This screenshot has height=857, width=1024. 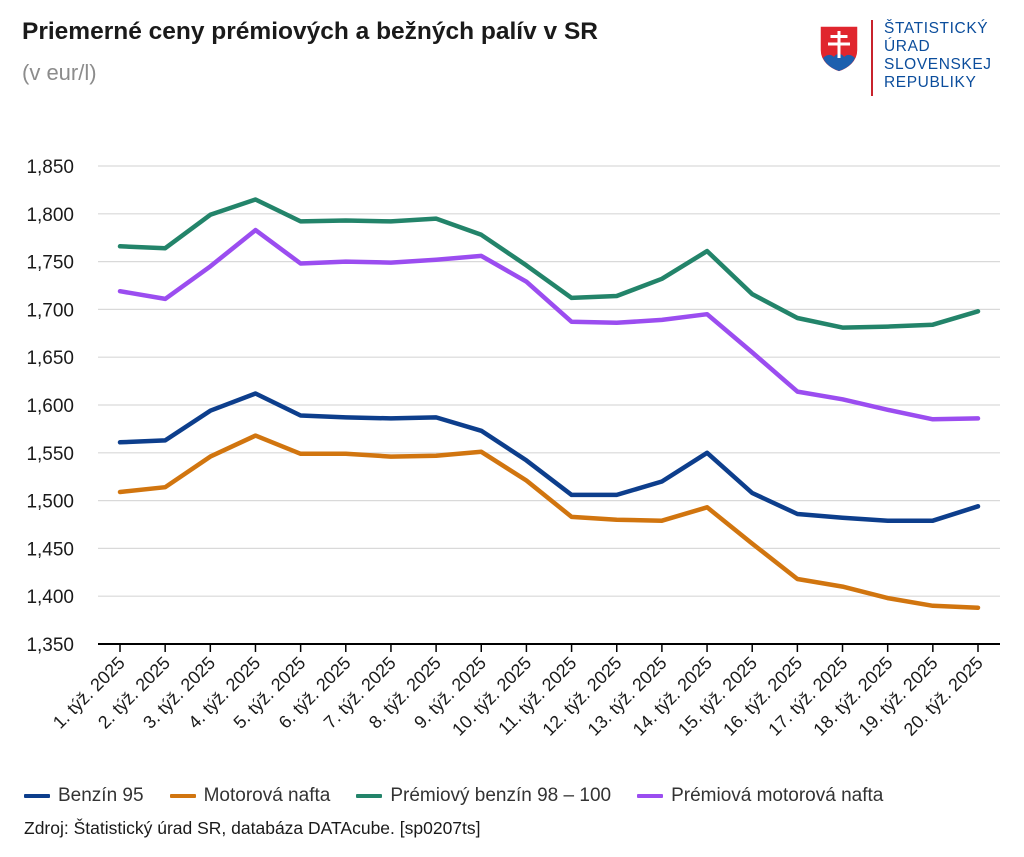 I want to click on logo-line-4: REPUBLIKY, so click(x=930, y=82).